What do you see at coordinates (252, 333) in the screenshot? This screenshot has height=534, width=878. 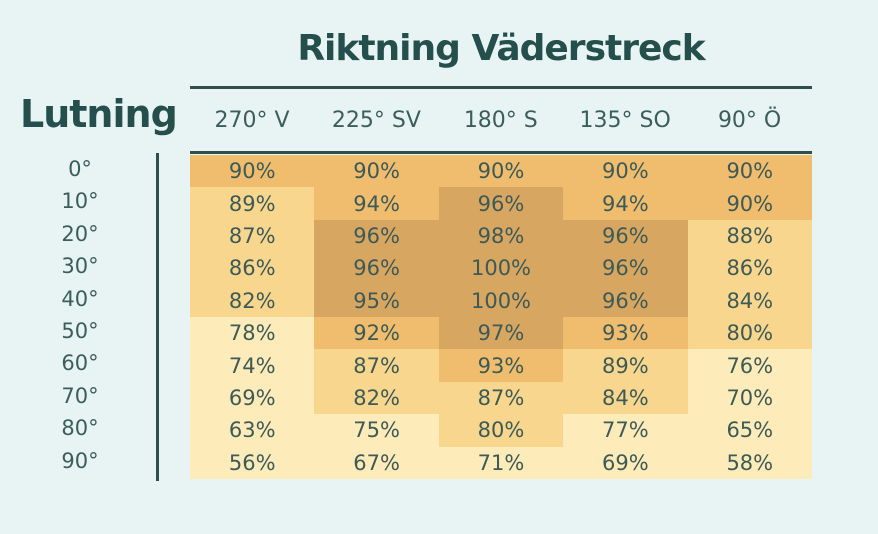 I see `heatmap-cell: 78%` at bounding box center [252, 333].